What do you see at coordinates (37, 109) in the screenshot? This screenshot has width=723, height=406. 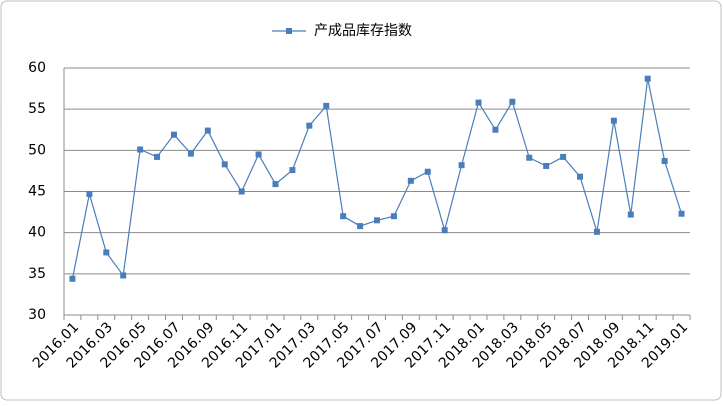 I see `y-tick-label: 55` at bounding box center [37, 109].